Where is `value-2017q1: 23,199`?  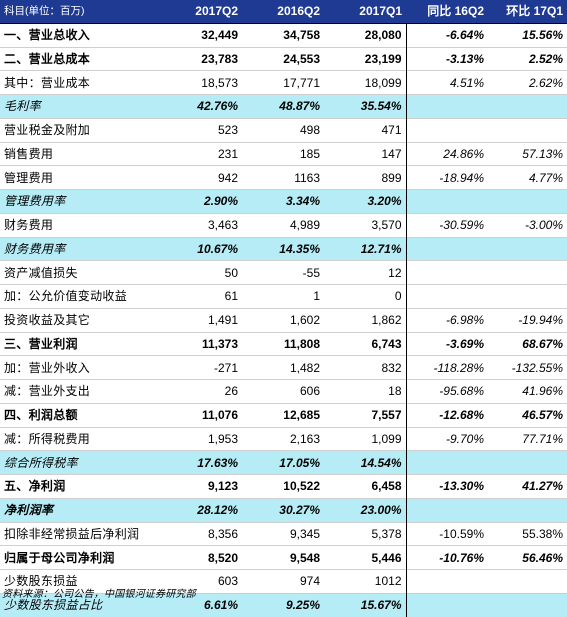 value-2017q1: 23,199 is located at coordinates (365, 58).